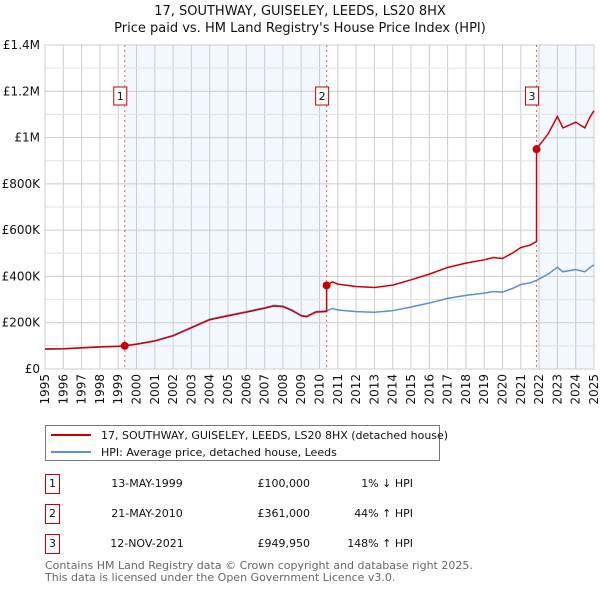  I want to click on x-tick-label: 1995, so click(45, 389).